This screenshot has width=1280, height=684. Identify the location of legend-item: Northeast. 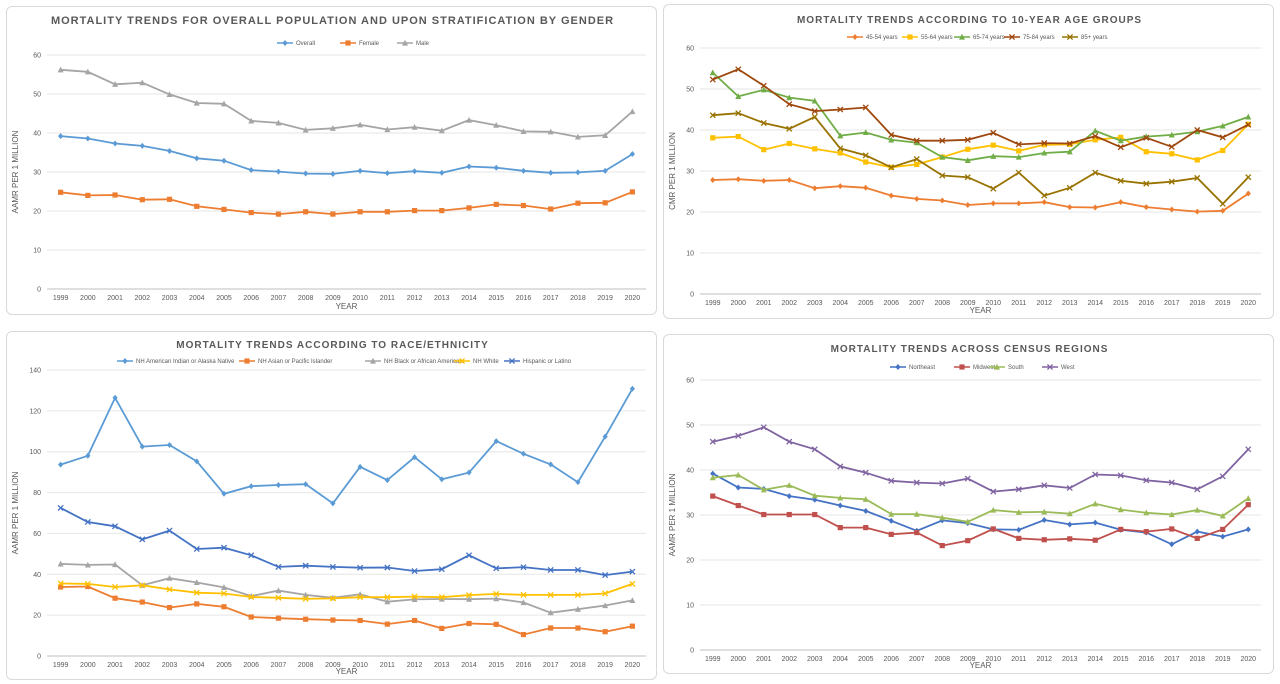
(912, 367).